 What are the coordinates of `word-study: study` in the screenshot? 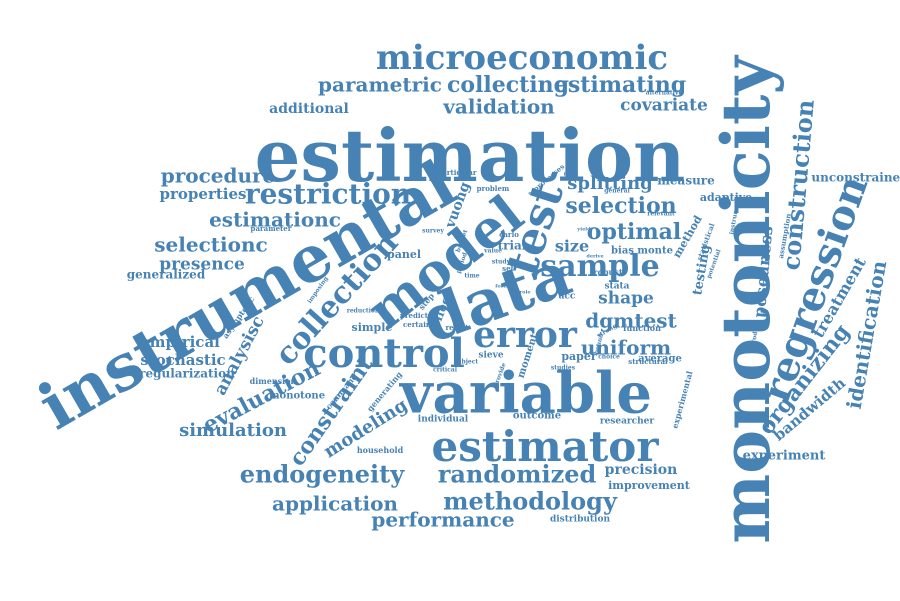 It's located at (501, 262).